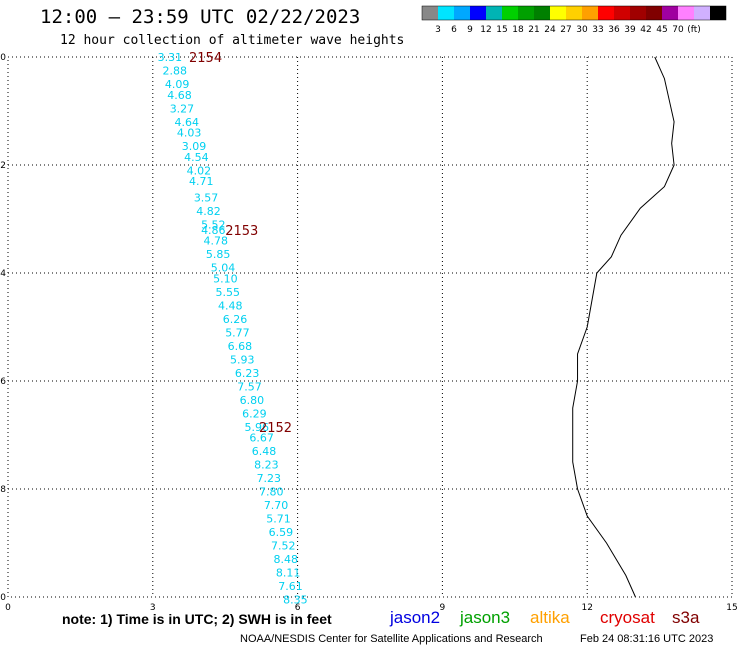  Describe the element at coordinates (518, 30) in the screenshot. I see `colorbar-label: 18` at that location.